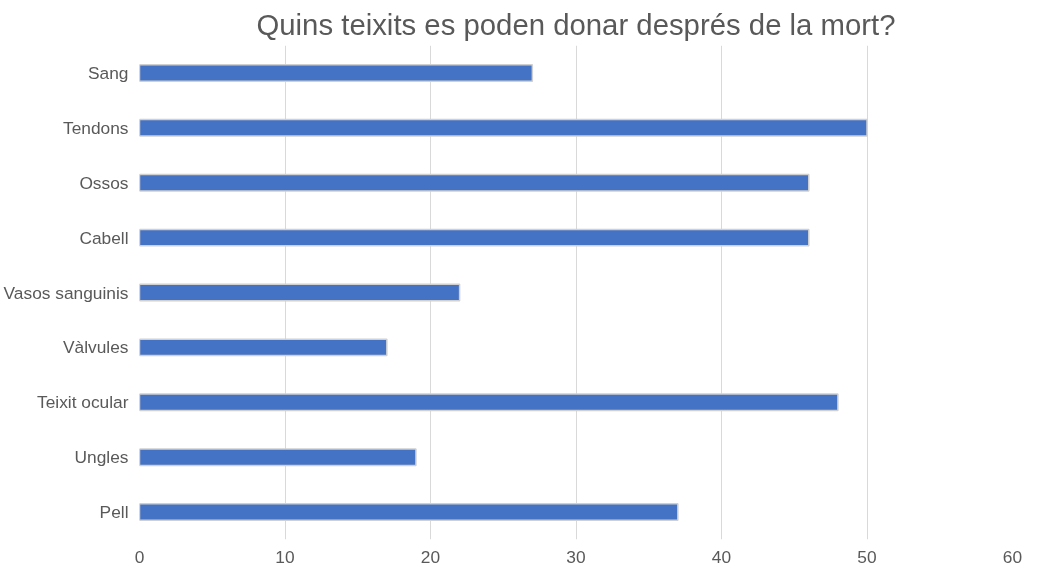  Describe the element at coordinates (114, 512) in the screenshot. I see `y-tick-label: Pell` at that location.